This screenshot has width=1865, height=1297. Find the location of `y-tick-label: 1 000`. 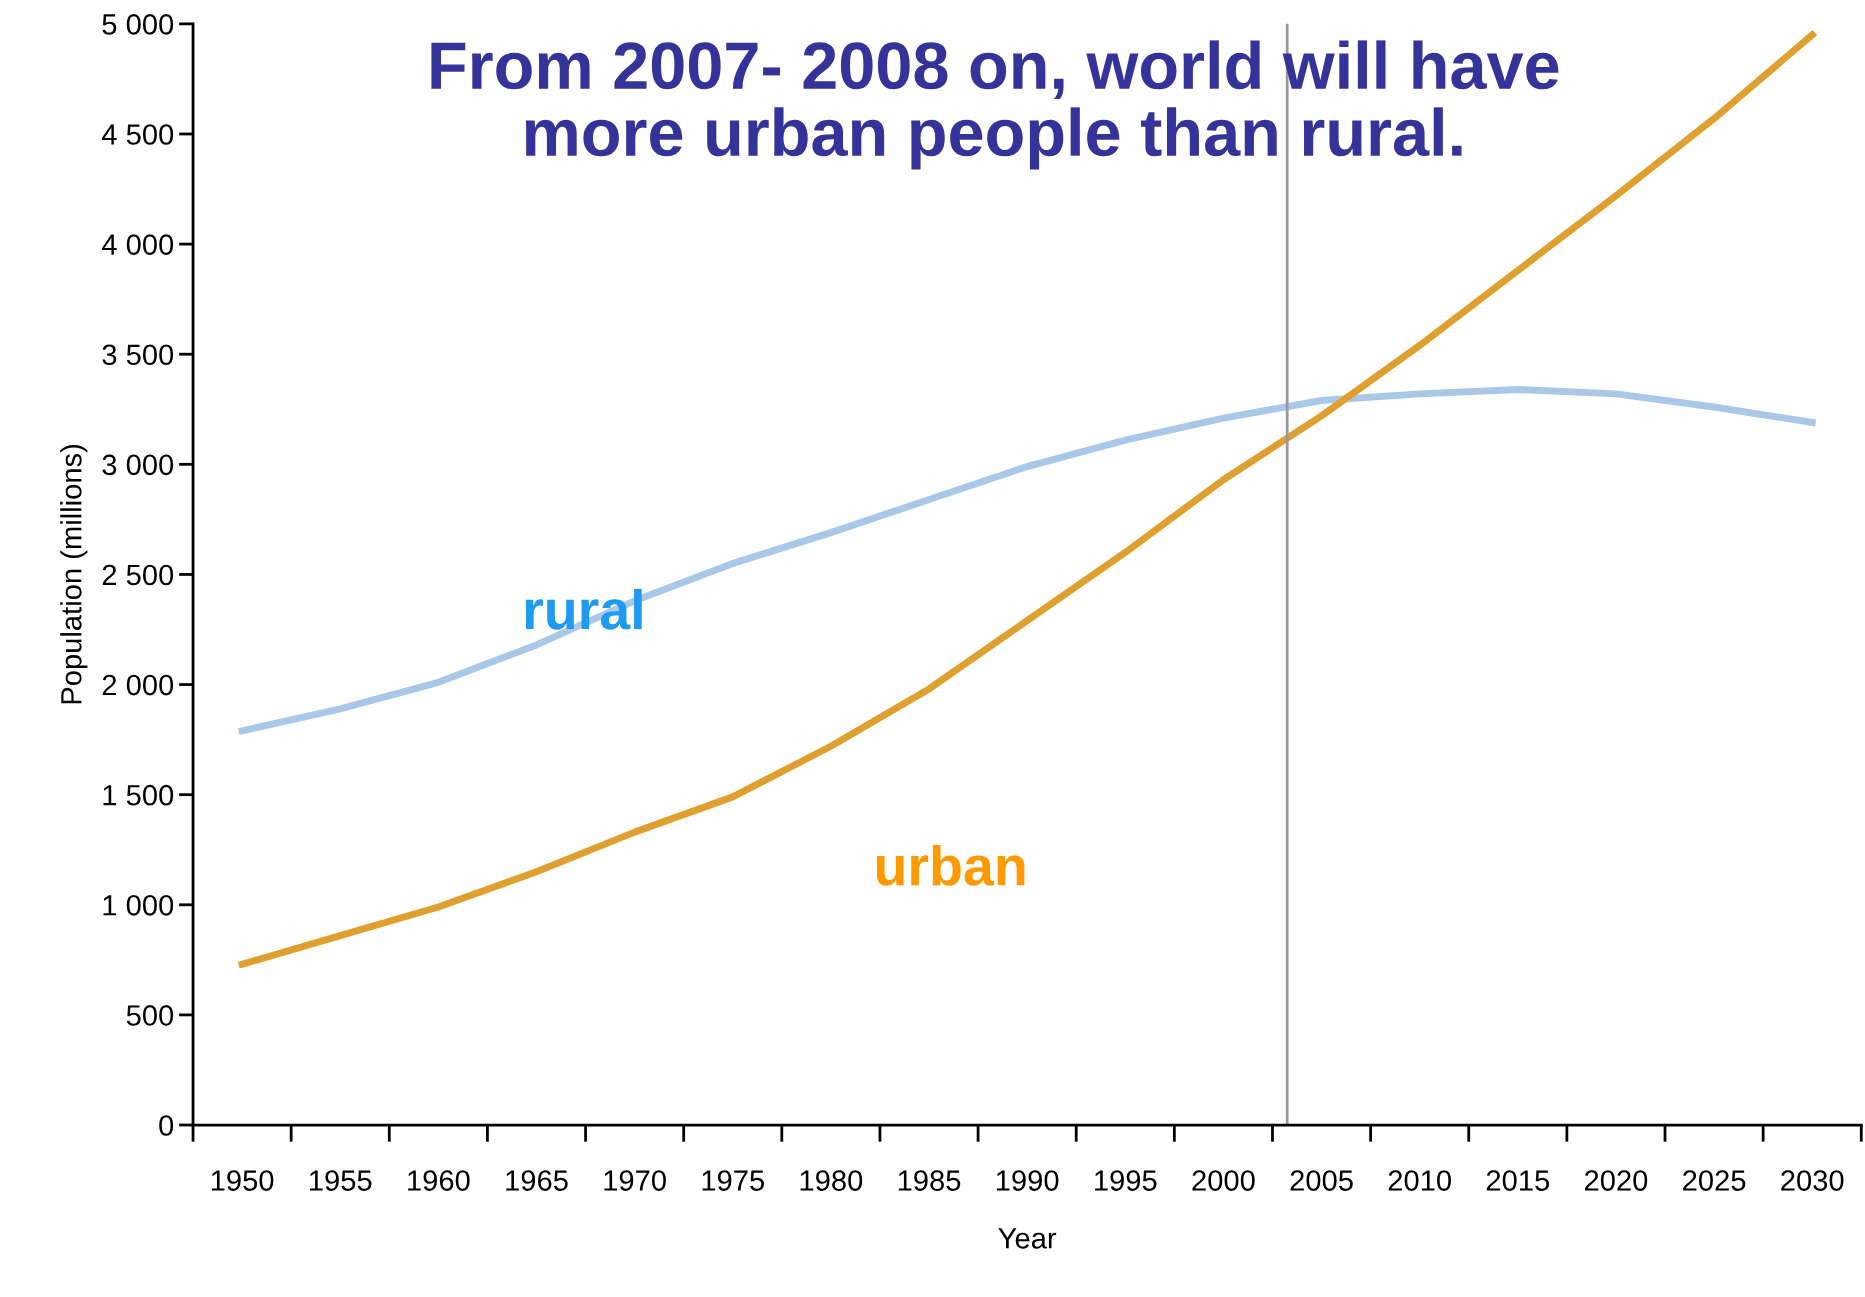

y-tick-label: 1 000 is located at coordinates (138, 905).